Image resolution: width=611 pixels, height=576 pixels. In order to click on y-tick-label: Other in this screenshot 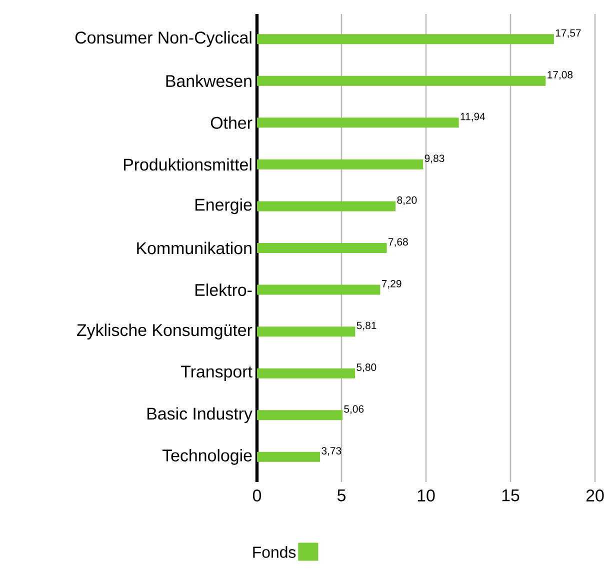, I will do `click(231, 122)`.